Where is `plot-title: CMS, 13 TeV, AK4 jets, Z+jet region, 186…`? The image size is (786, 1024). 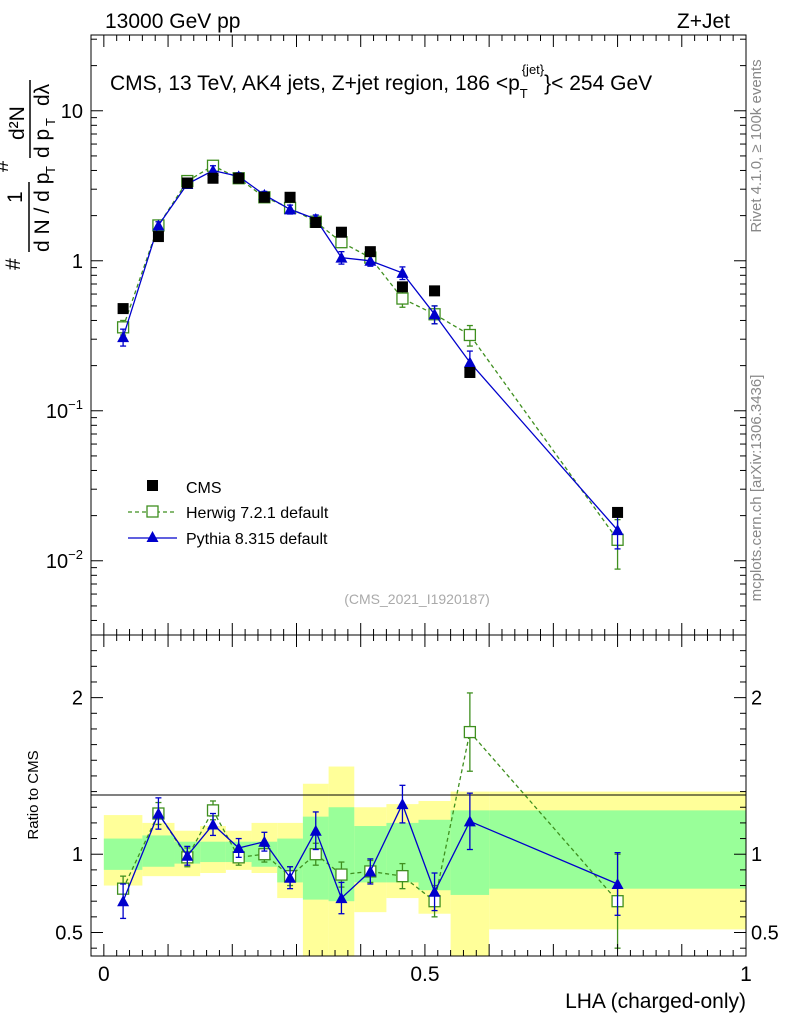 plot-title: CMS, 13 TeV, AK4 jets, Z+jet region, 186… is located at coordinates (381, 81).